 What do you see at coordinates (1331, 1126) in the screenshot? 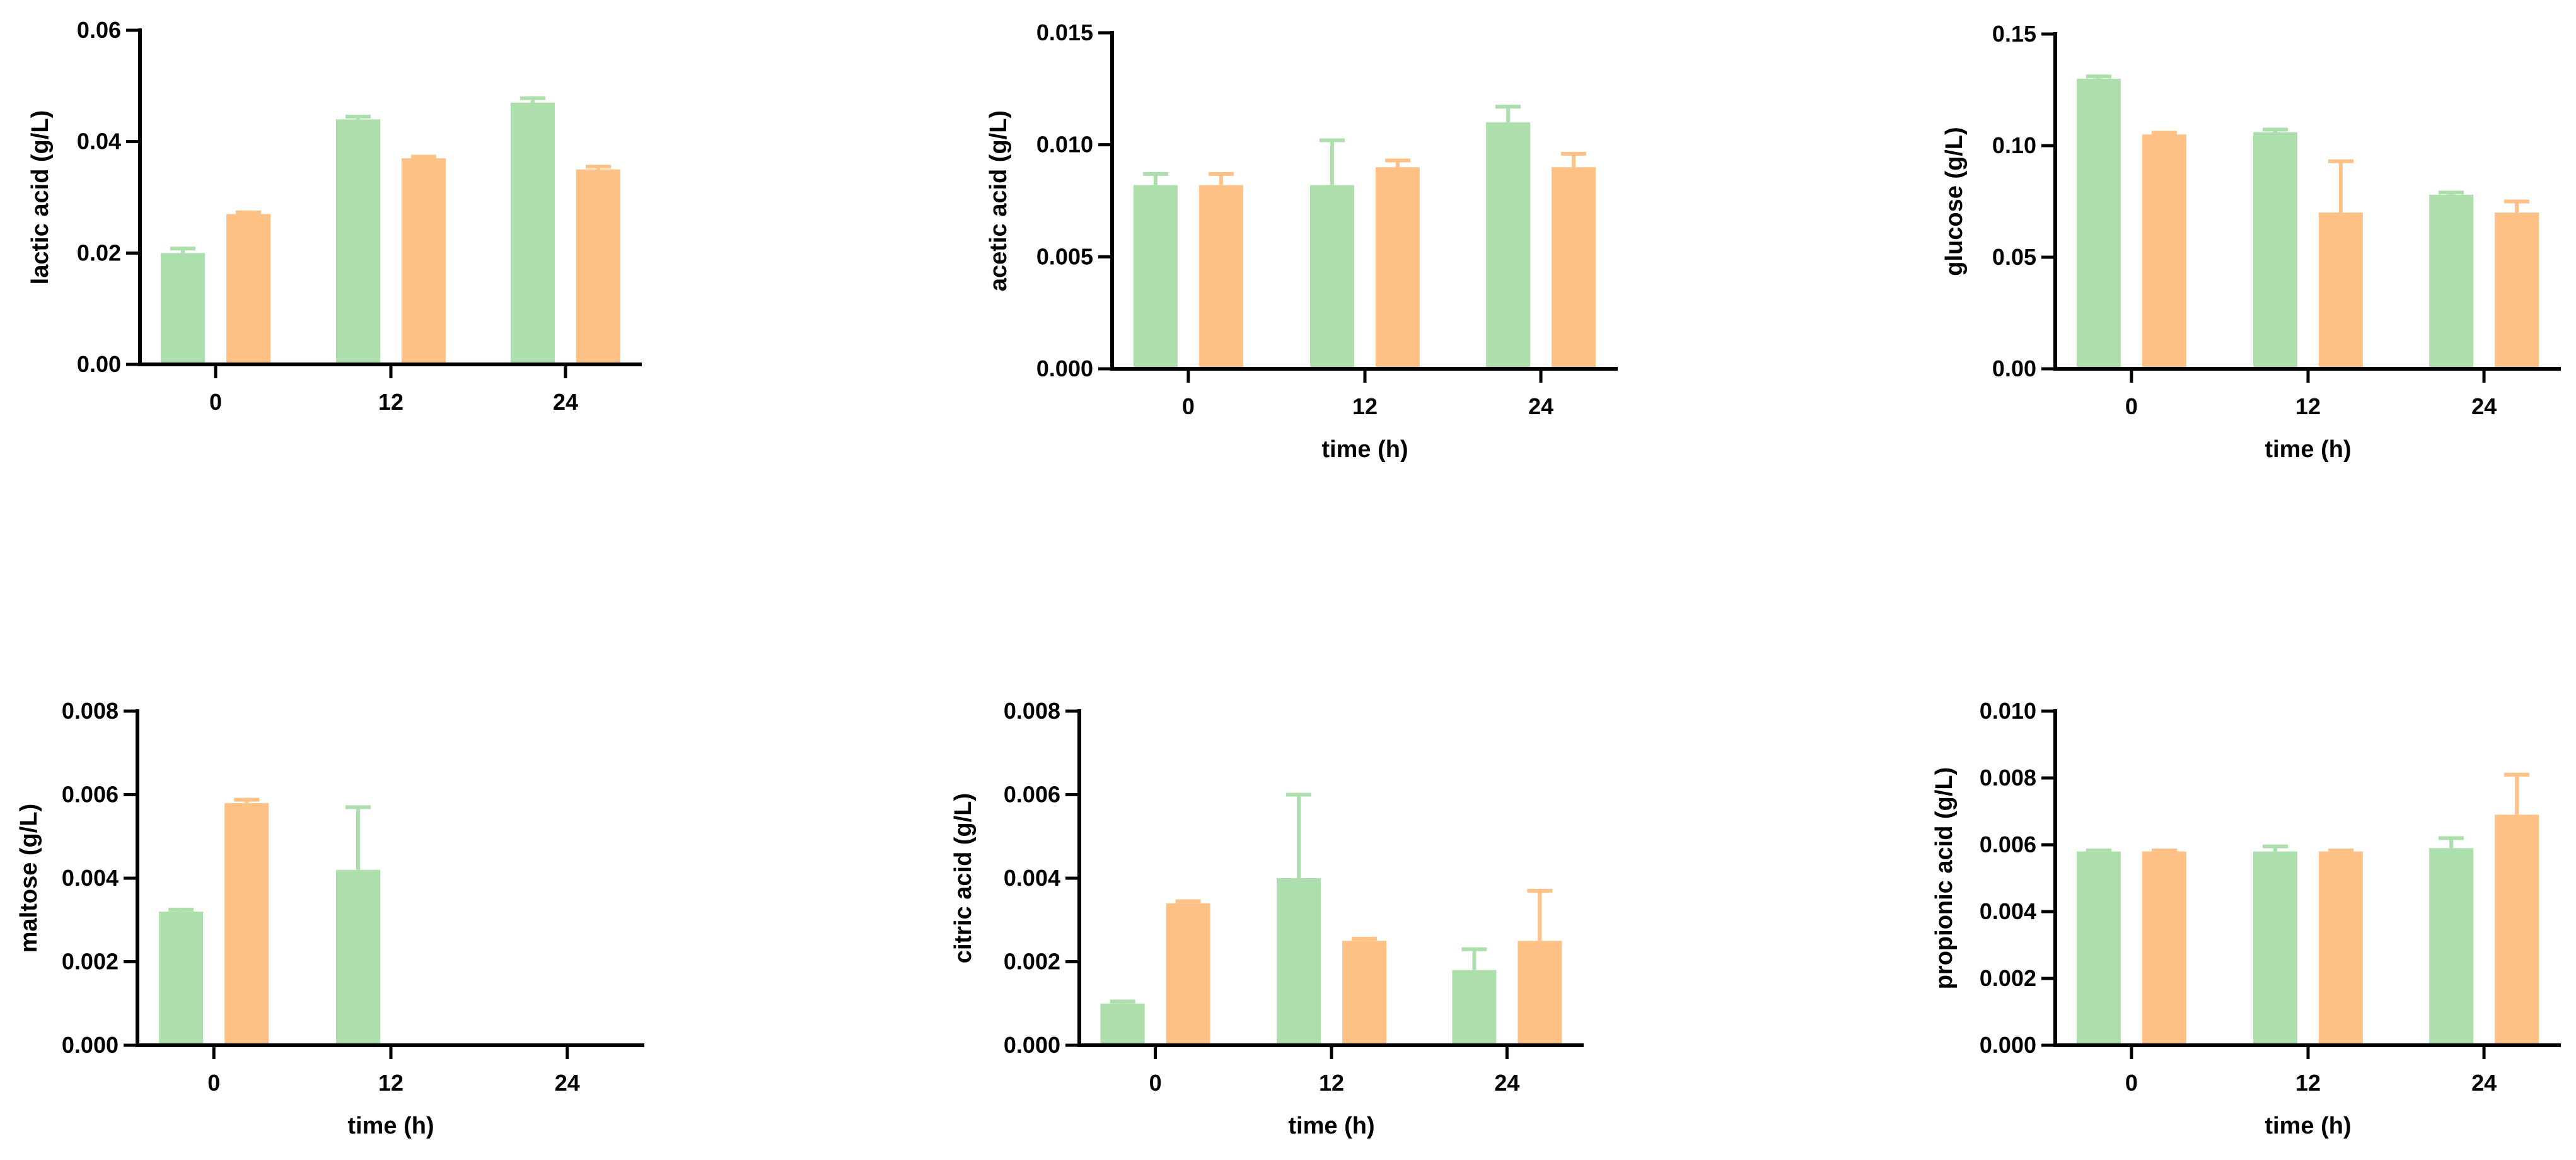
I see `x-axis-label-4: time (h)` at bounding box center [1331, 1126].